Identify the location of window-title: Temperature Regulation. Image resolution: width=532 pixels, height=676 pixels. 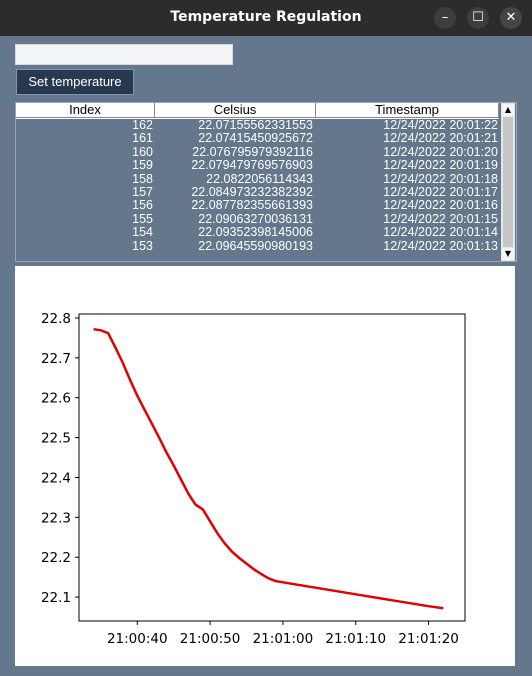
(266, 17).